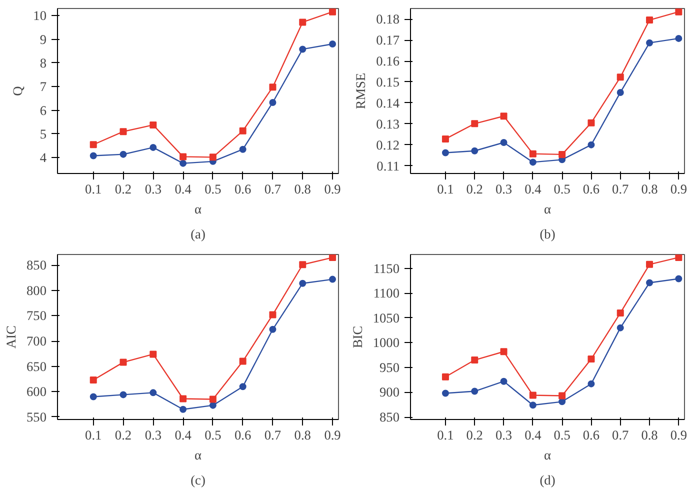  What do you see at coordinates (36, 366) in the screenshot?
I see `y-tick-label: 650` at bounding box center [36, 366].